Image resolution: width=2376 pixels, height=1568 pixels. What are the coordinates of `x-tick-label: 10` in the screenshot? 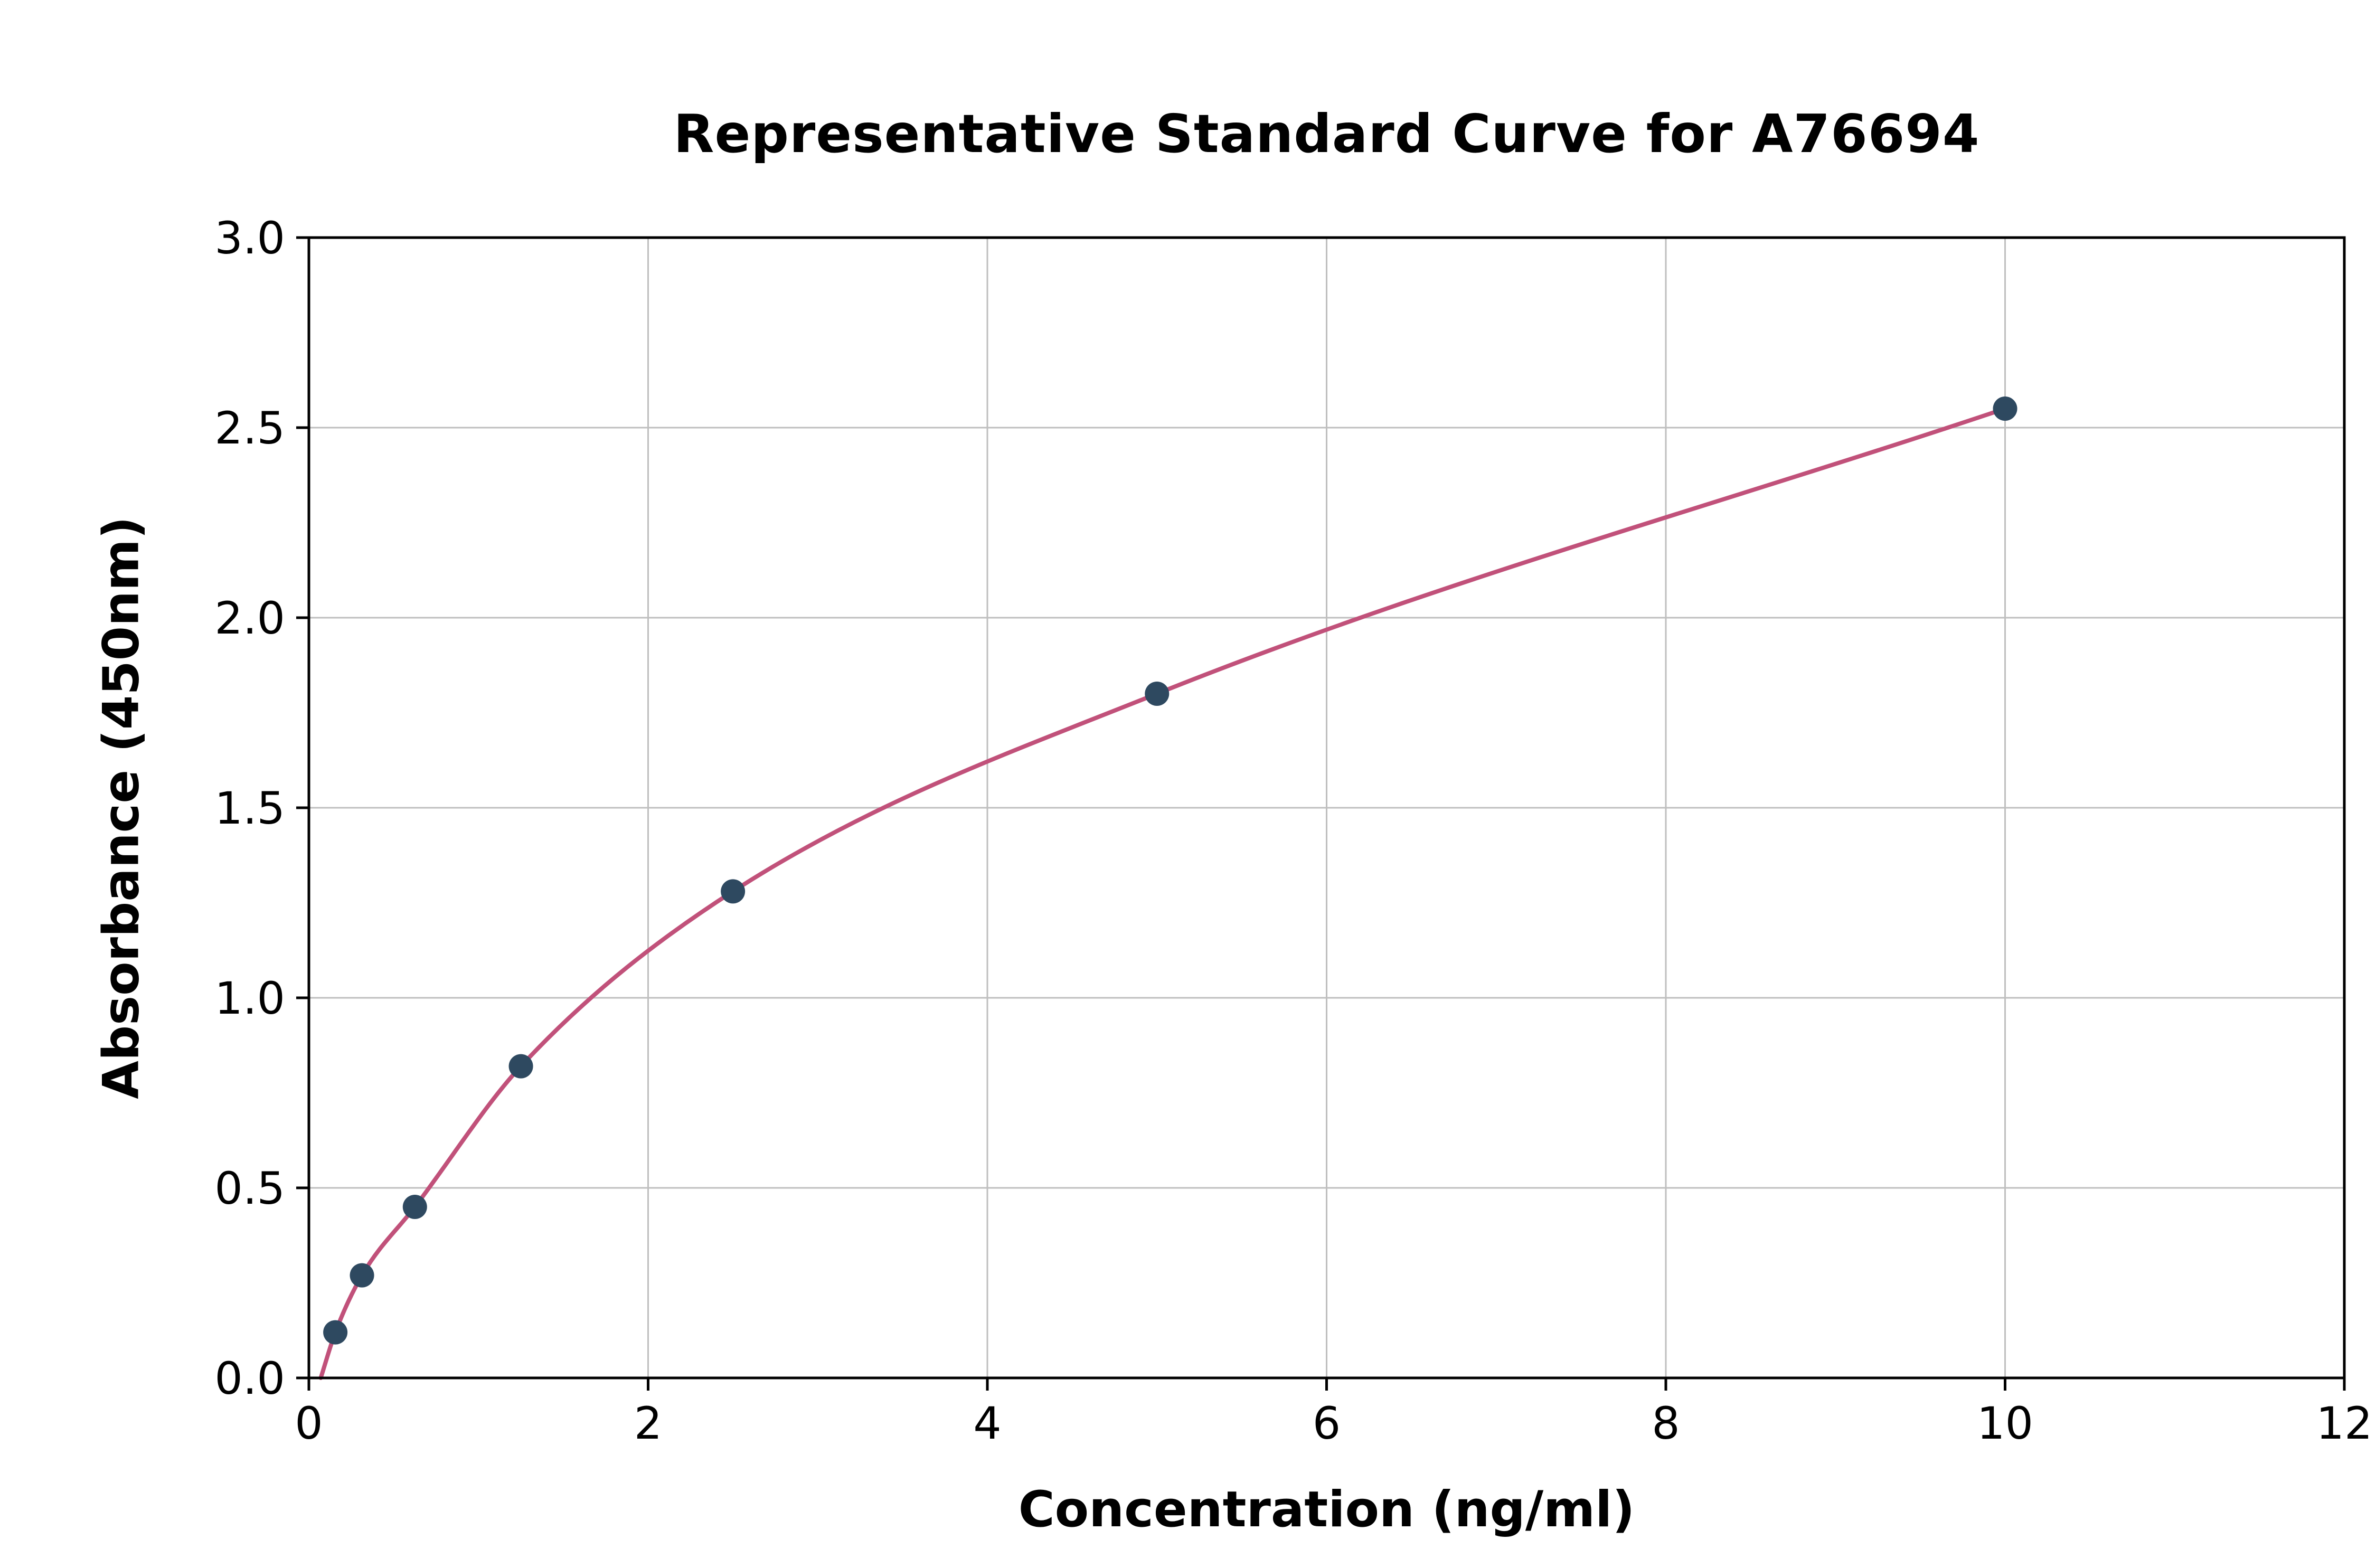 It's located at (2005, 1423).